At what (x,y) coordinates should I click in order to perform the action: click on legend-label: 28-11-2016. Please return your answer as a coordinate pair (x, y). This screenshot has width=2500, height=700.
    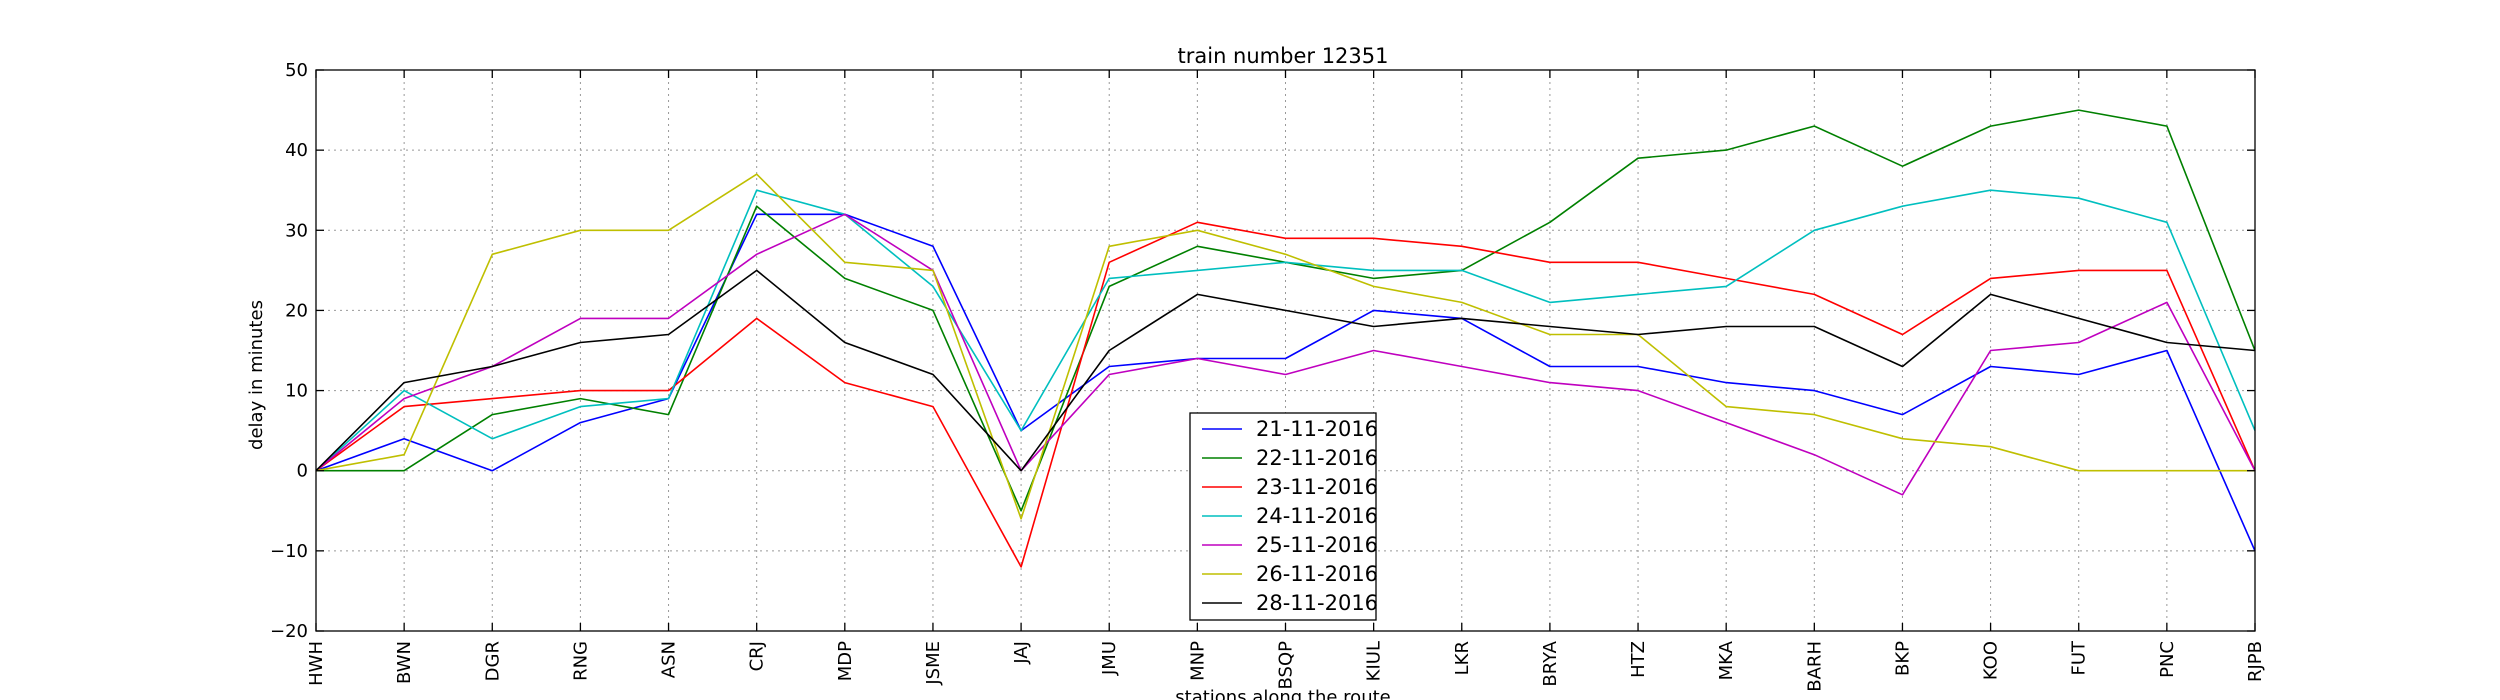
    Looking at the image, I should click on (1317, 603).